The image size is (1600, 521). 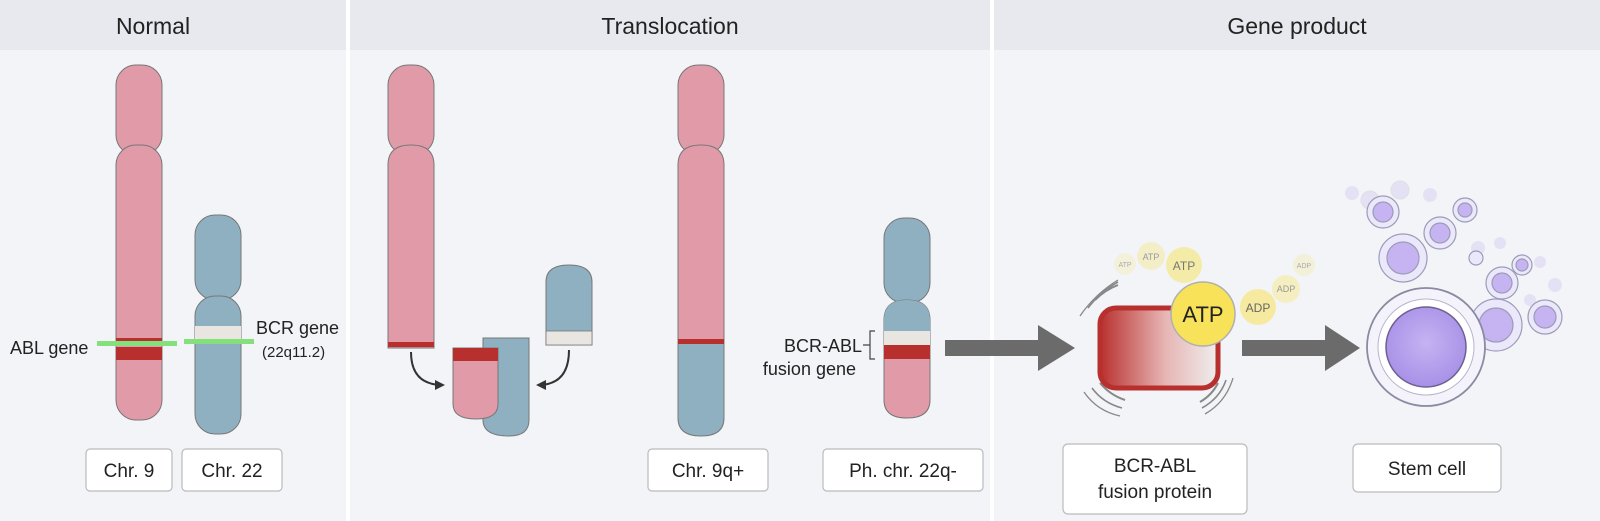 I want to click on svg-text: Stem cell, so click(x=1427, y=469).